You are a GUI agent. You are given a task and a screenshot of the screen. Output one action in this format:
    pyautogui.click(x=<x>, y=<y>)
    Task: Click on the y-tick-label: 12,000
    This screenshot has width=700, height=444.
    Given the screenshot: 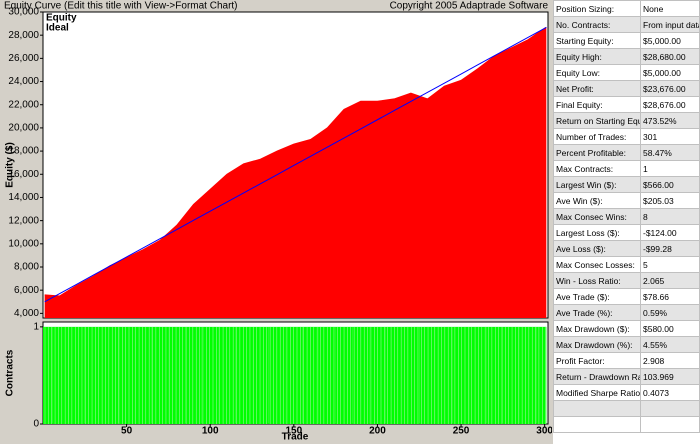 What is the action you would take?
    pyautogui.click(x=23, y=220)
    